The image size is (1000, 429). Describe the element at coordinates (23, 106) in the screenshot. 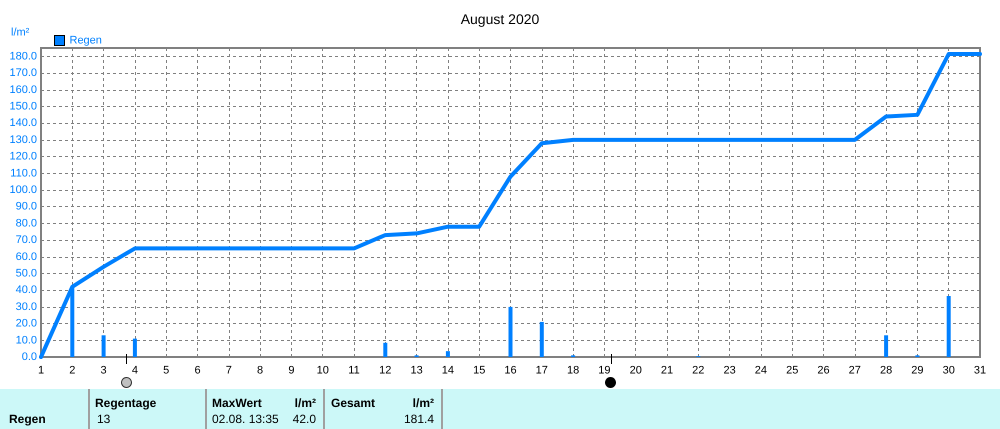

I see `y-tick-label: 150.0` at that location.